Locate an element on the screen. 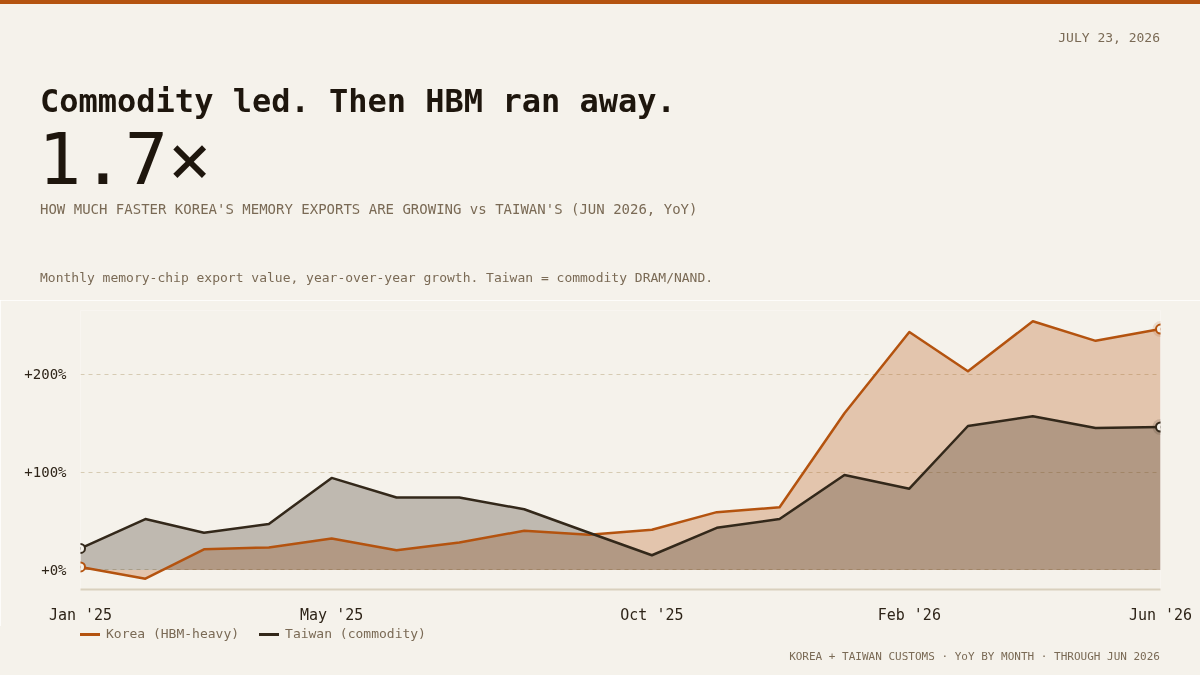  text: HOW MUCH FASTER KOREA'S MEMORY EXPORTS ARE GROWING vs TAIWAN'S (JUN 2026, YoY) is located at coordinates (369, 209).